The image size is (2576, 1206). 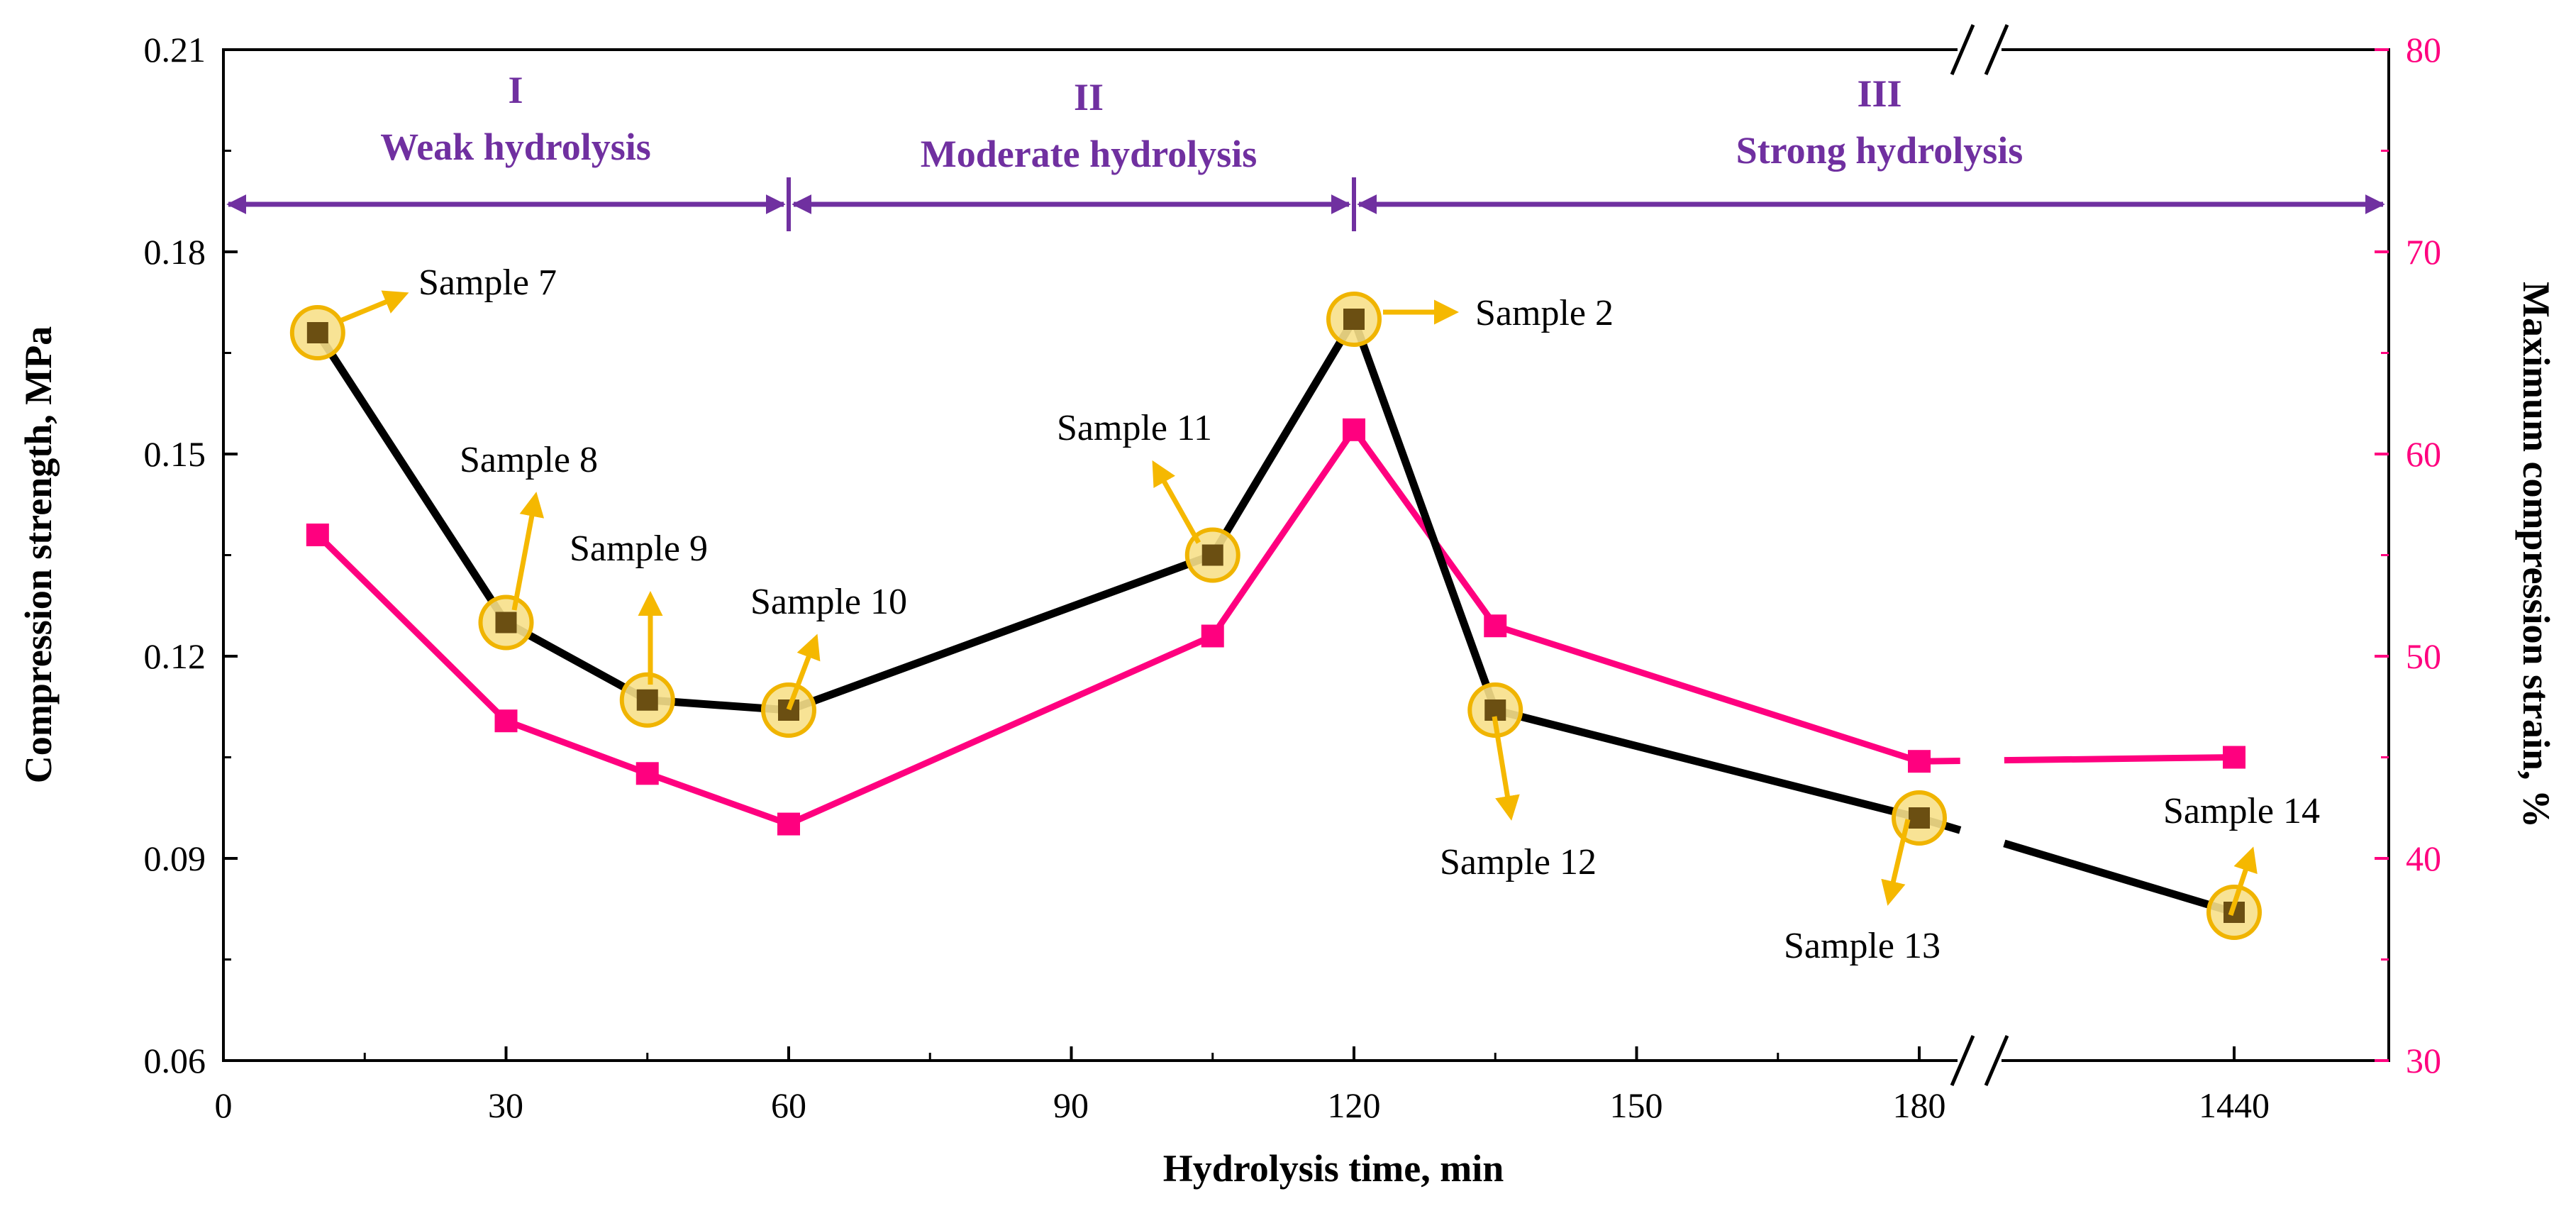 I want to click on sample-label: Sample 12, so click(x=1518, y=863).